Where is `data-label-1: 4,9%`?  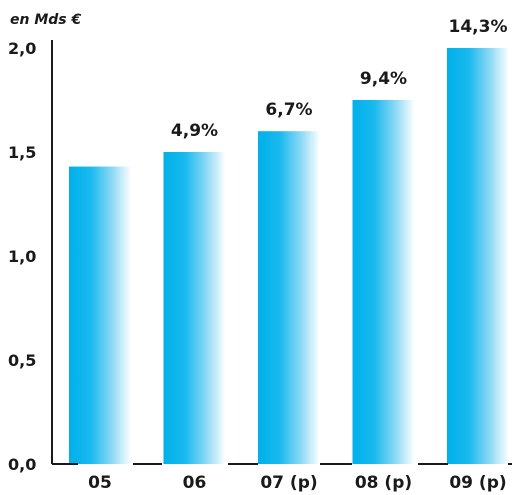
data-label-1: 4,9% is located at coordinates (194, 131).